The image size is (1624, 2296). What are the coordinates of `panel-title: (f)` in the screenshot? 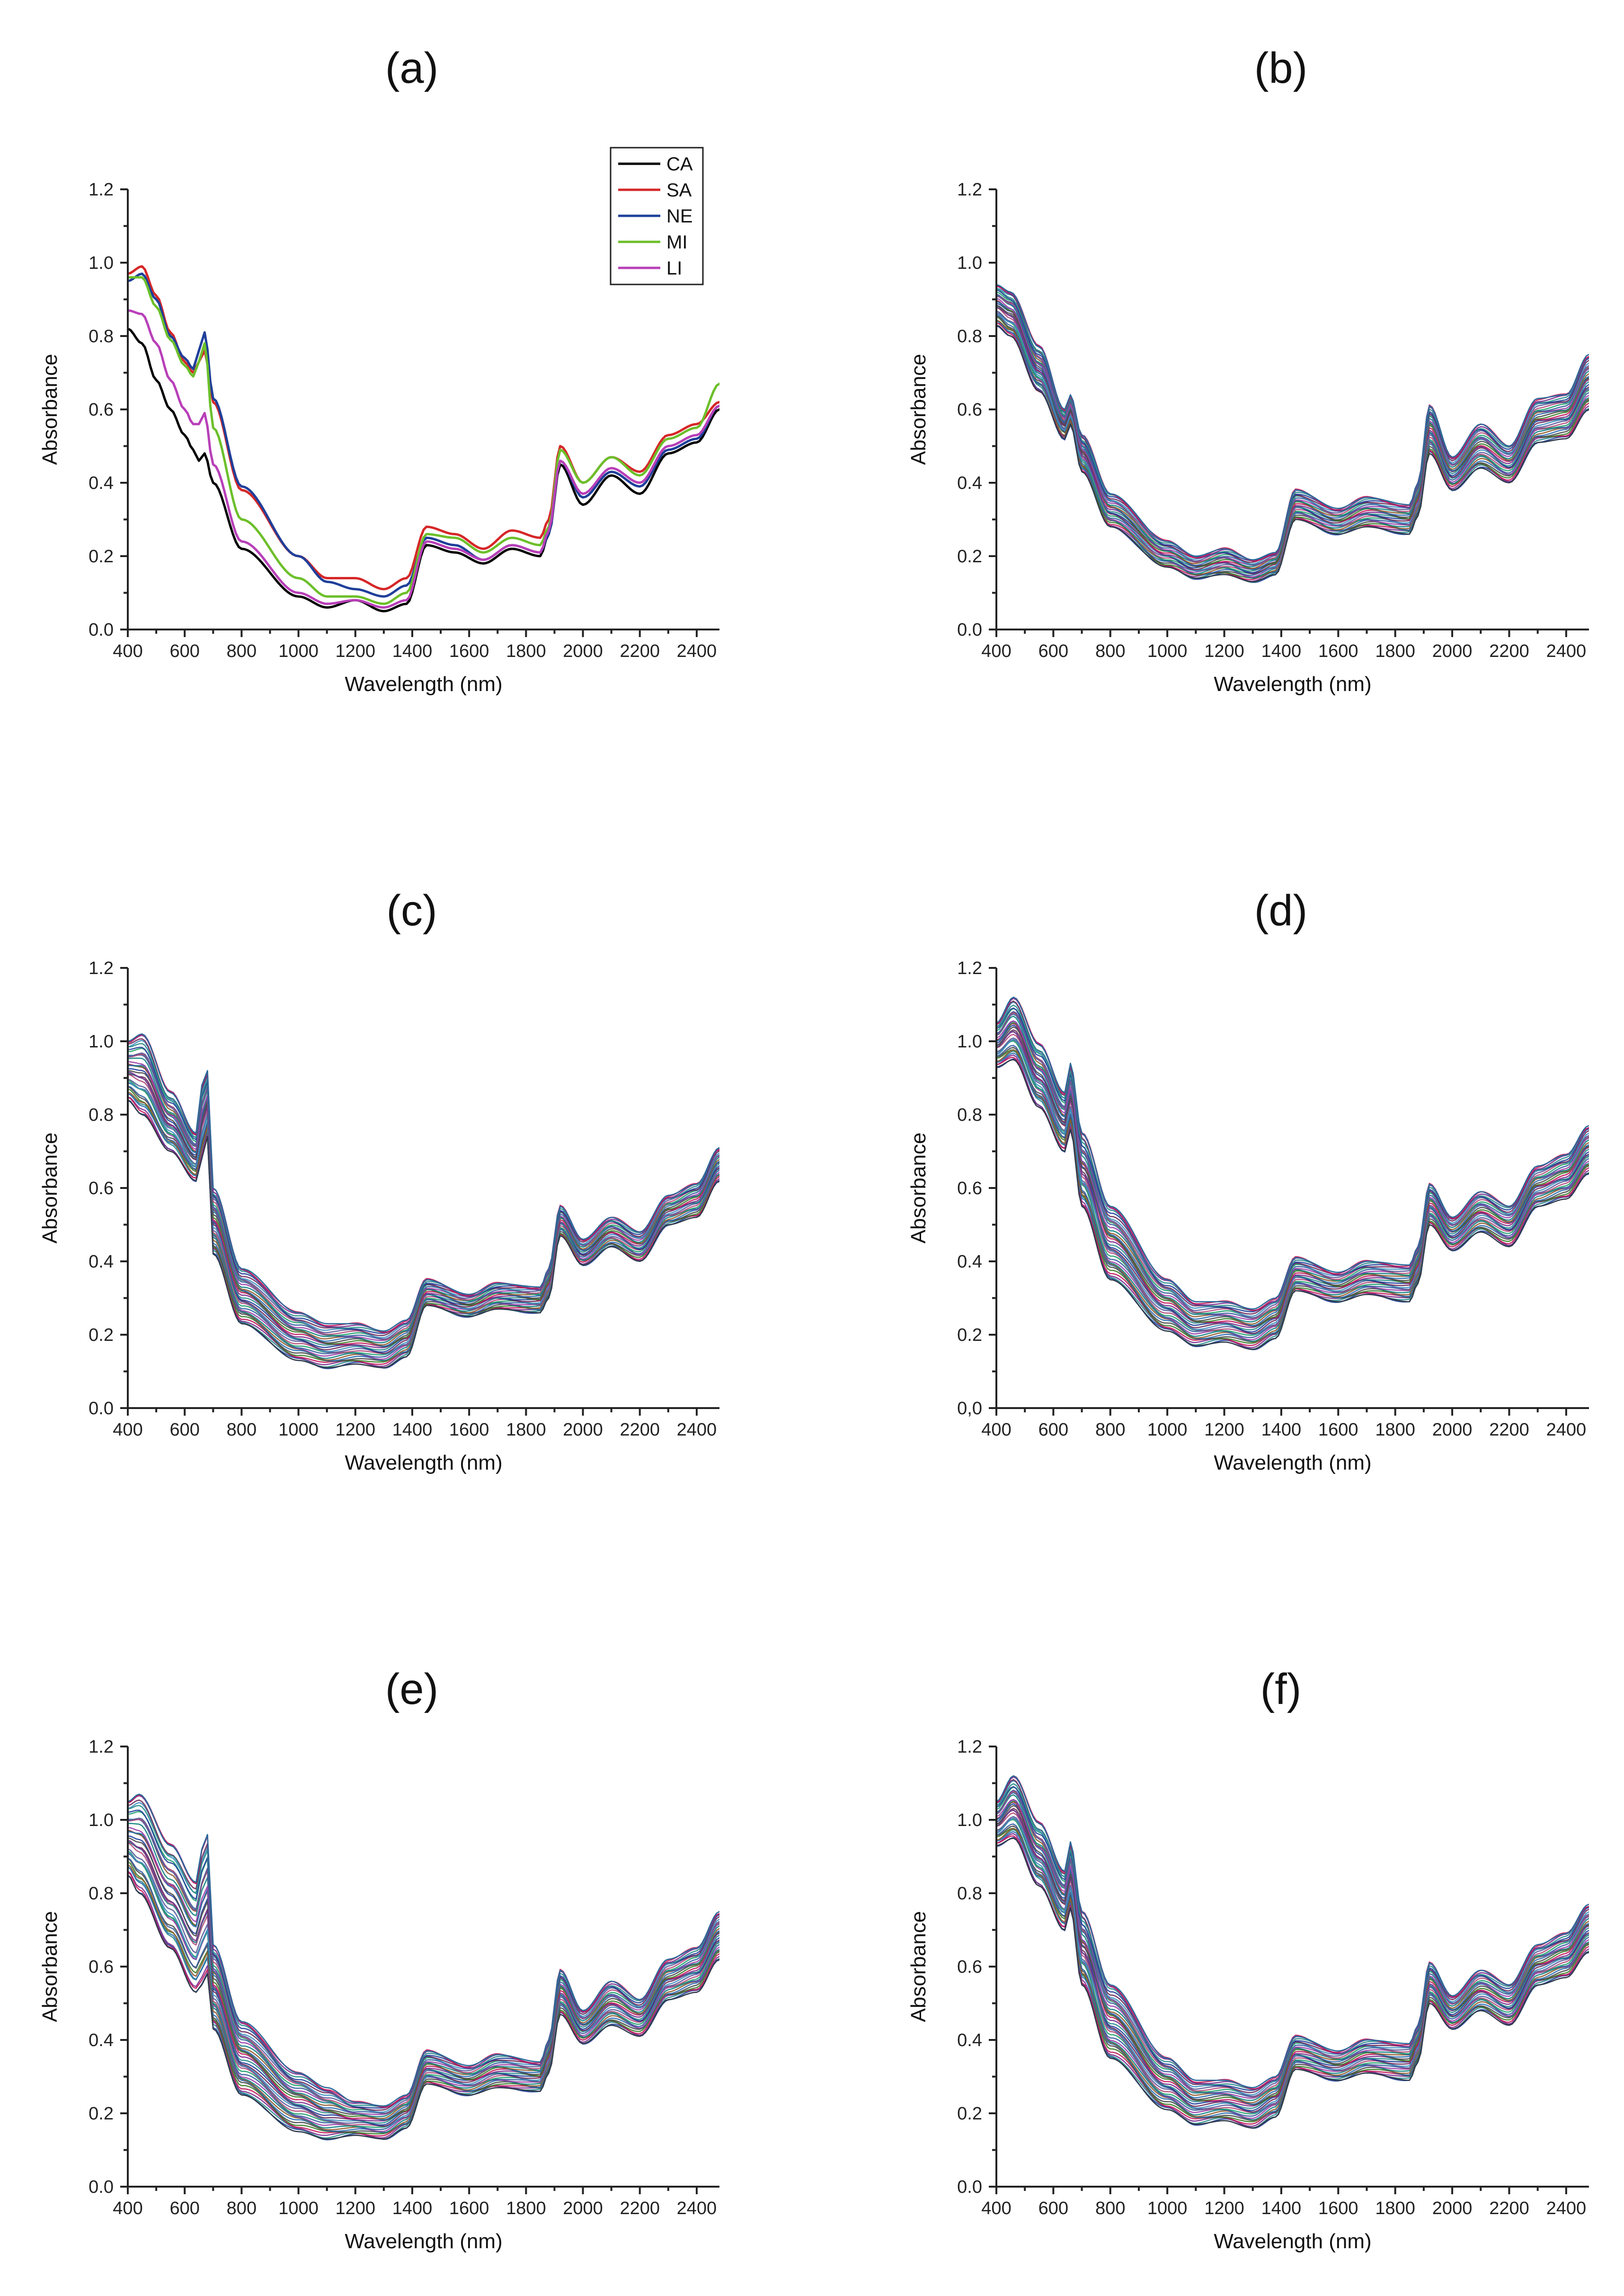 It's located at (1281, 1689).